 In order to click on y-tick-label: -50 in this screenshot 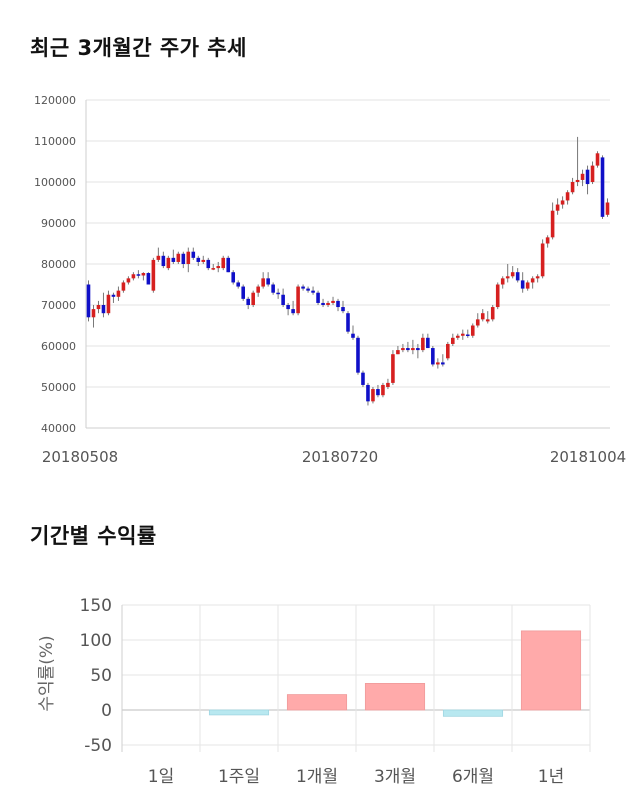, I will do `click(98, 746)`.